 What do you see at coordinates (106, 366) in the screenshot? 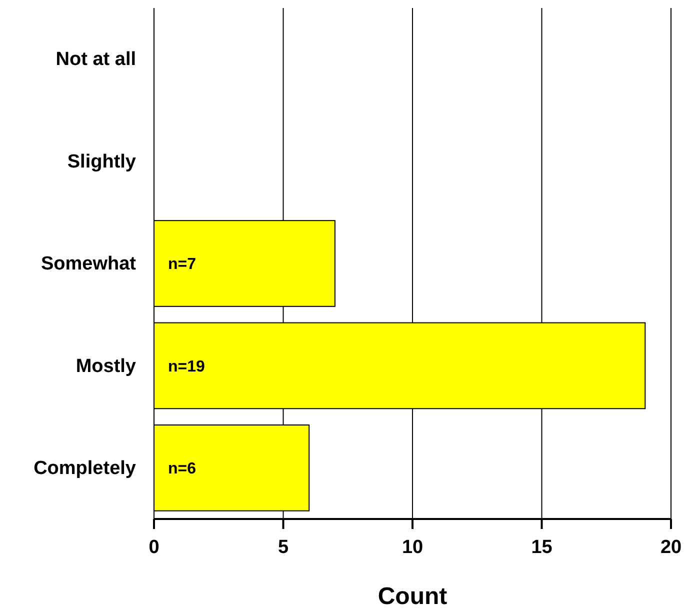
I see `y-tick-label: Mostly` at bounding box center [106, 366].